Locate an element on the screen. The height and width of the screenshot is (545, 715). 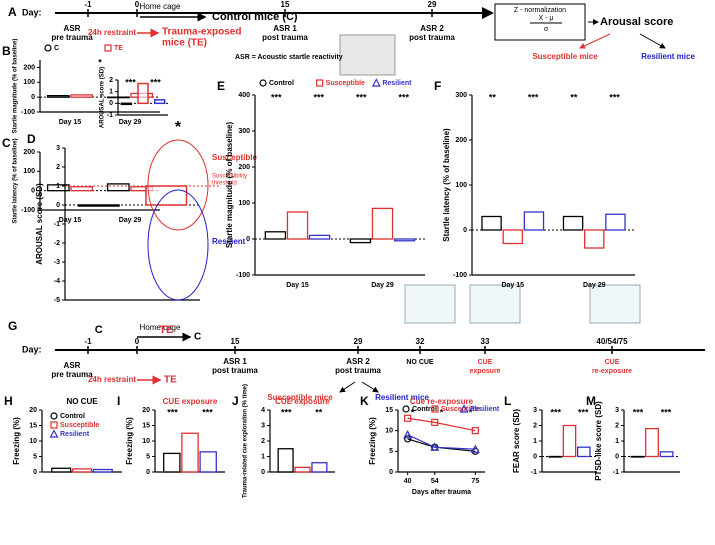
y-tick-label: 1 is located at coordinates (617, 441).